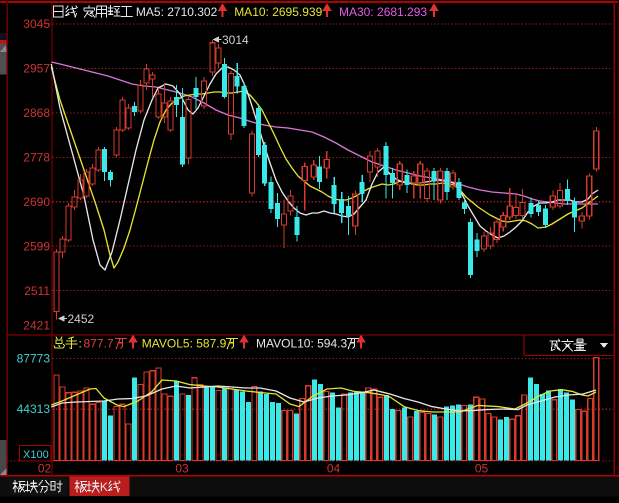 The height and width of the screenshot is (503, 619). I want to click on svg-text: 2452, so click(81, 319).